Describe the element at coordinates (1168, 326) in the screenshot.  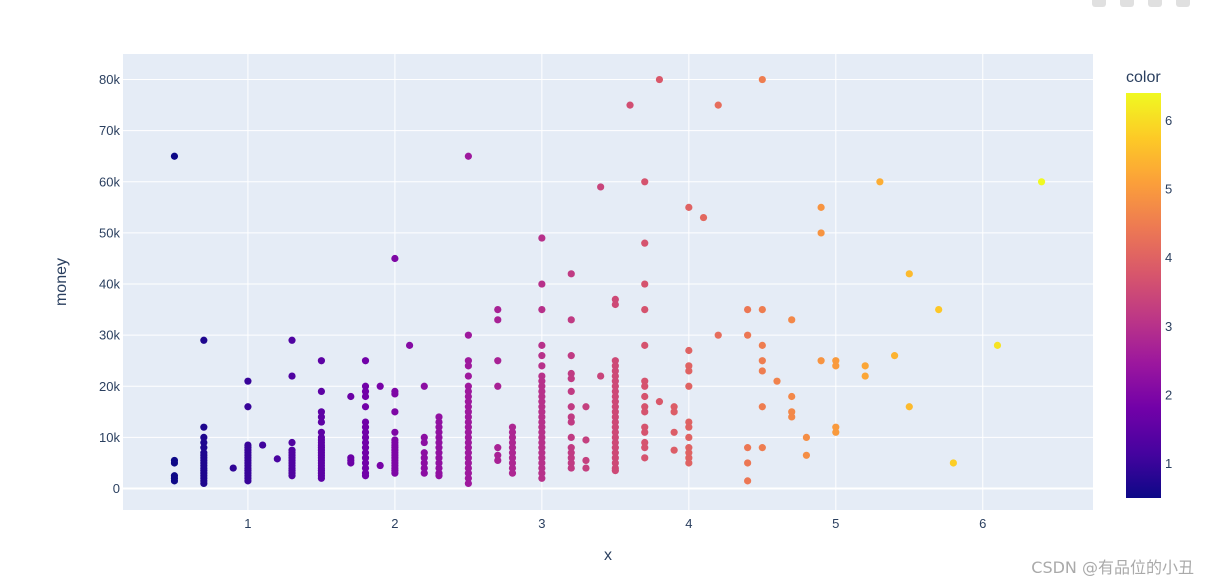
I see `colorbar-tick-label: 3` at that location.